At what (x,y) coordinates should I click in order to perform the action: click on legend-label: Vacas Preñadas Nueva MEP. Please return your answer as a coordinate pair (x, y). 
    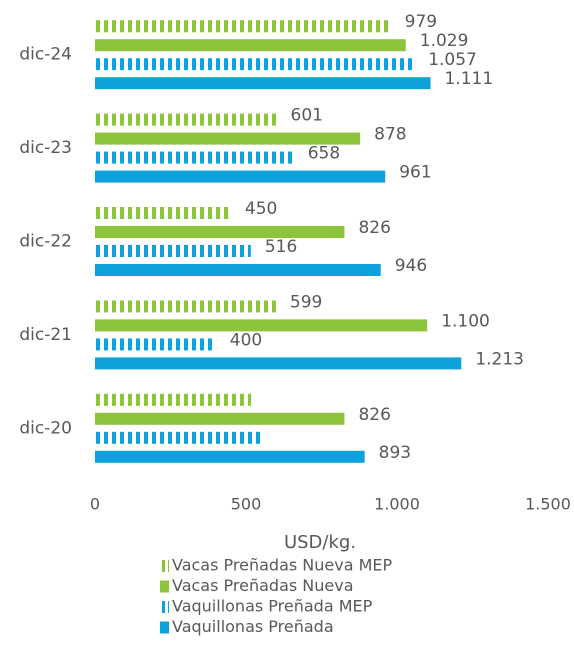
    Looking at the image, I should click on (282, 565).